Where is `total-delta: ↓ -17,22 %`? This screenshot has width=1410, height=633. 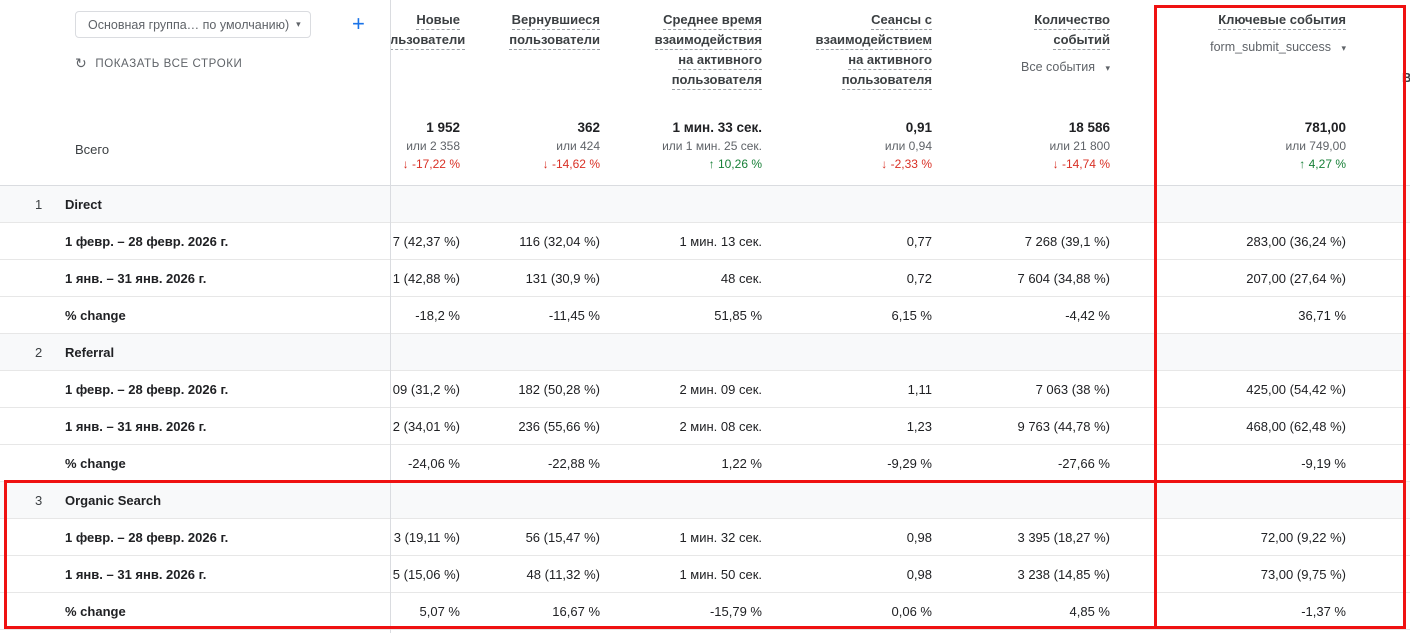
total-delta: ↓ -17,22 % is located at coordinates (431, 164).